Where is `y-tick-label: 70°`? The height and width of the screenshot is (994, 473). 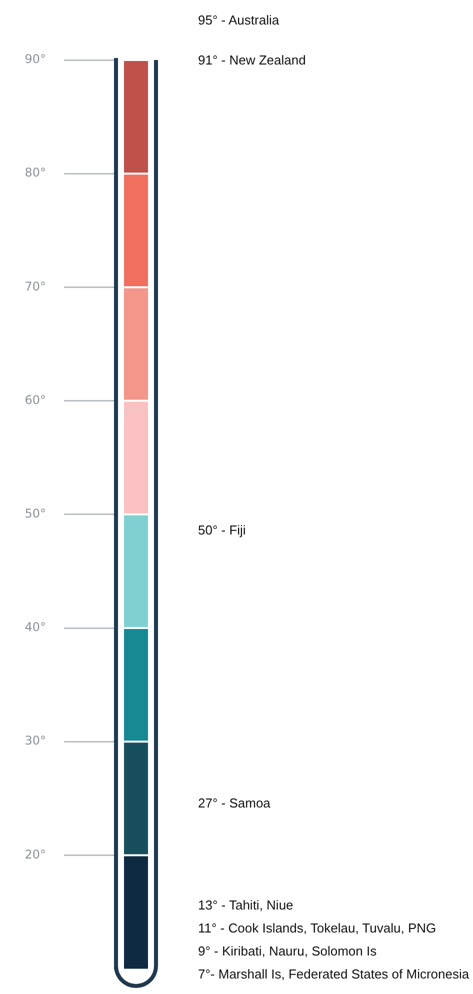
y-tick-label: 70° is located at coordinates (35, 286).